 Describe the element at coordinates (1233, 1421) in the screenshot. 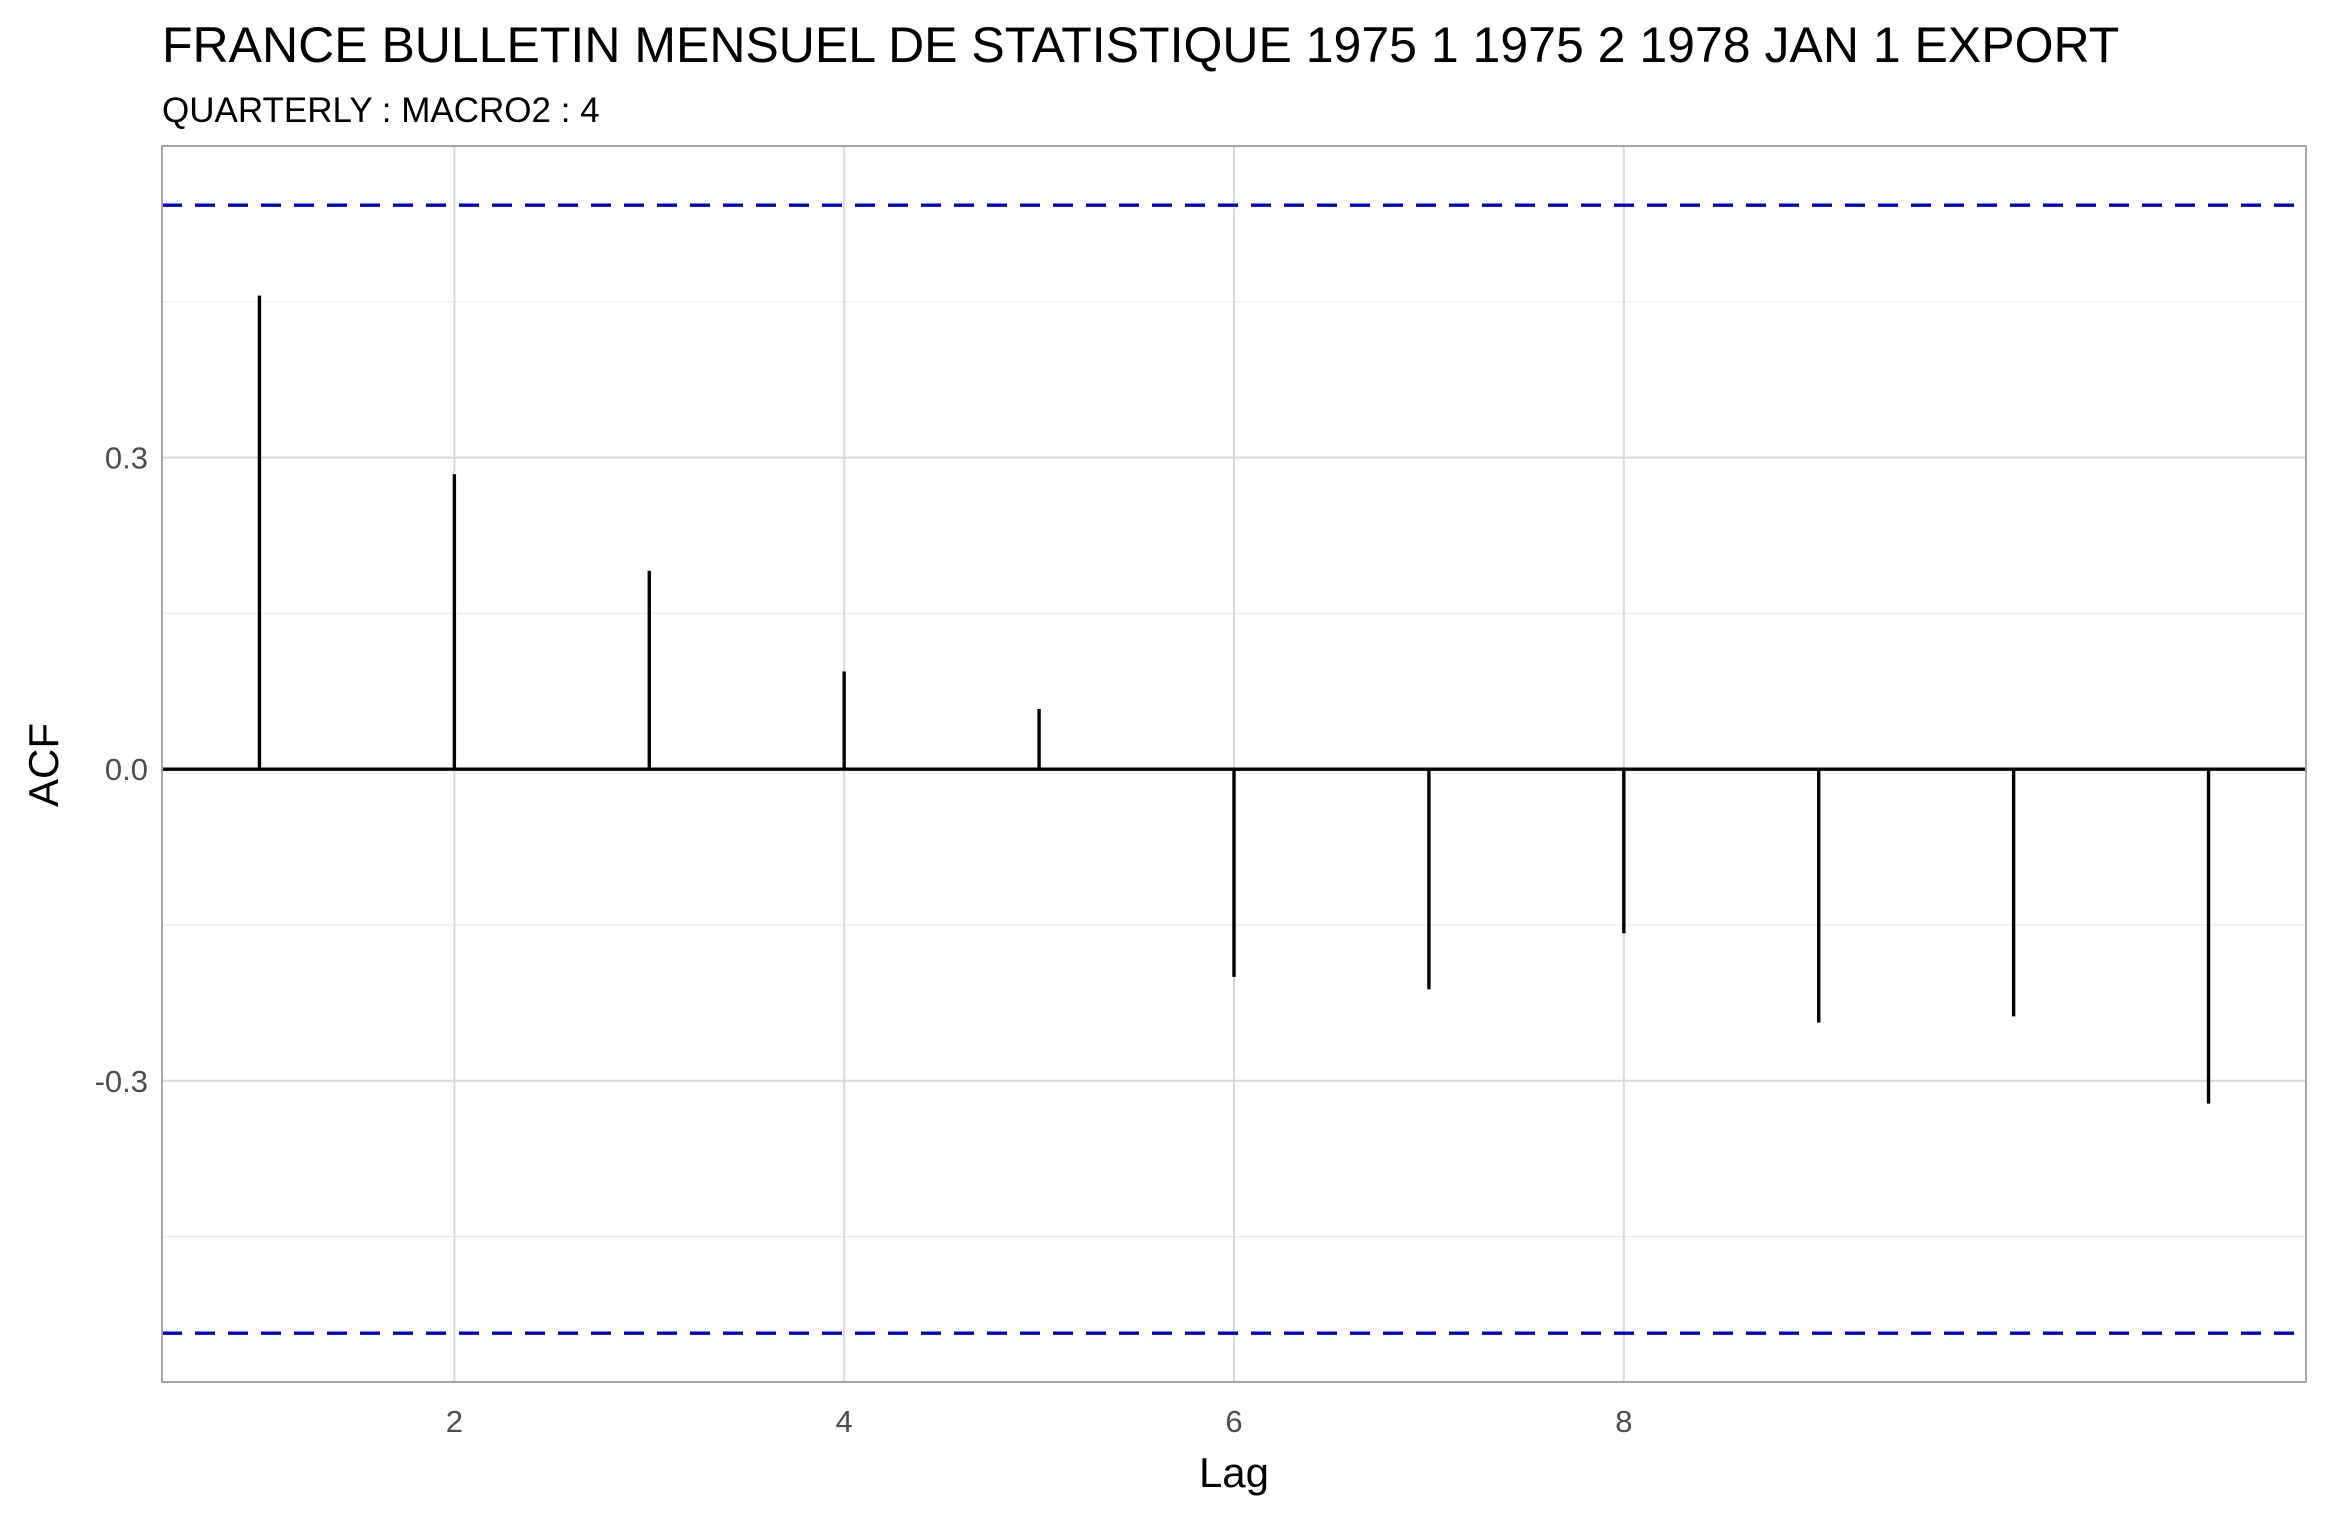

I see `x-tick-label: 6` at that location.